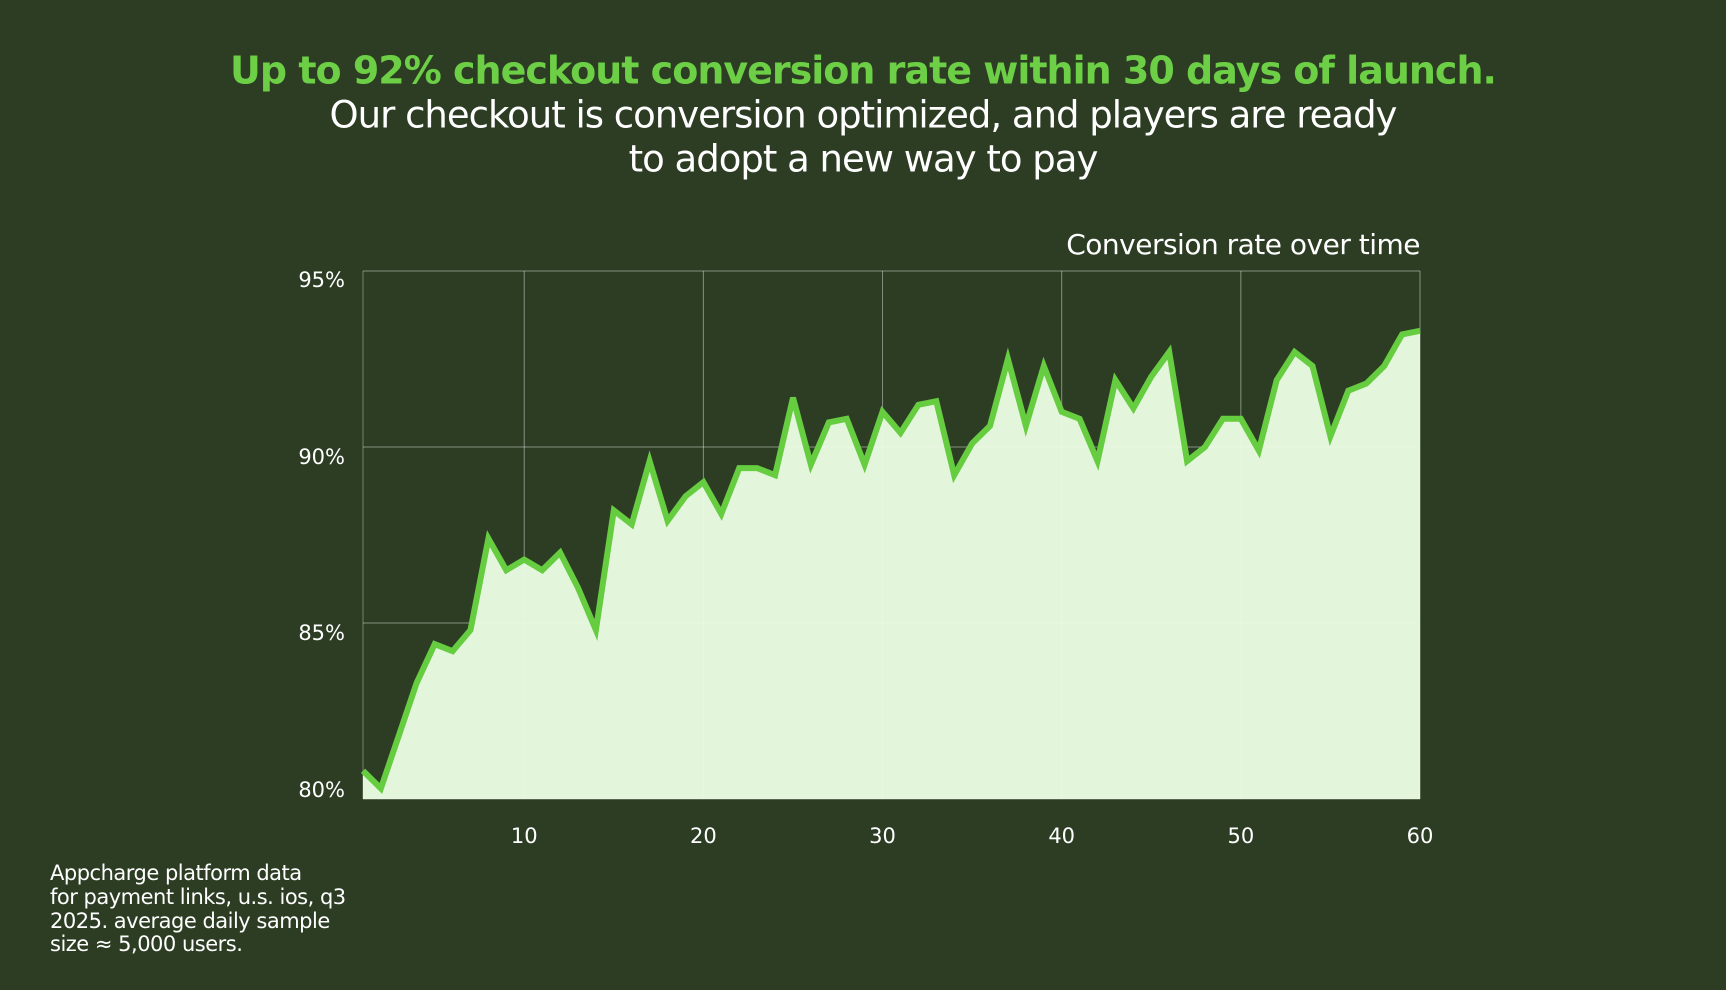 The height and width of the screenshot is (990, 1726). Describe the element at coordinates (321, 280) in the screenshot. I see `y-tick-label: 95%` at that location.